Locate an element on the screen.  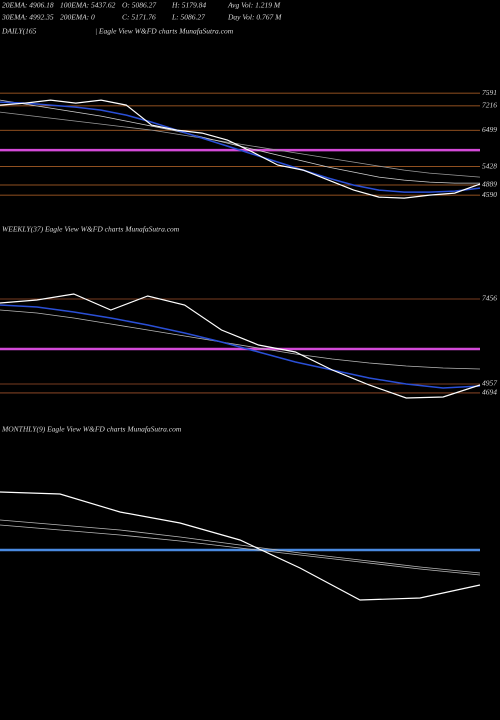
level-label: 7456 is located at coordinates (489, 298).